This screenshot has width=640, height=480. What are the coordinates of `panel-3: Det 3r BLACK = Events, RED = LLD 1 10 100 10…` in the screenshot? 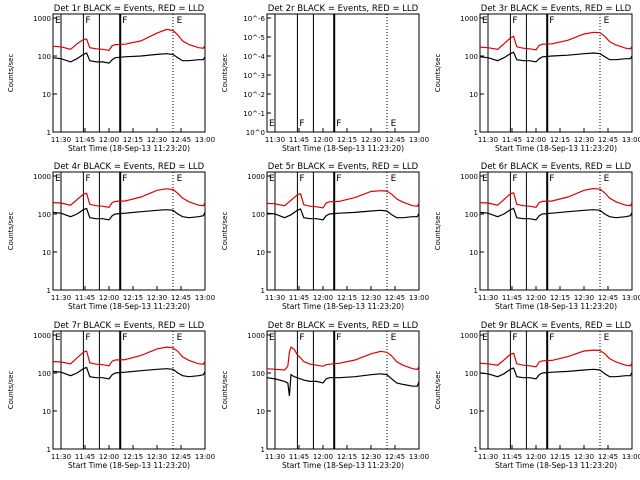 It's located at (537, 78).